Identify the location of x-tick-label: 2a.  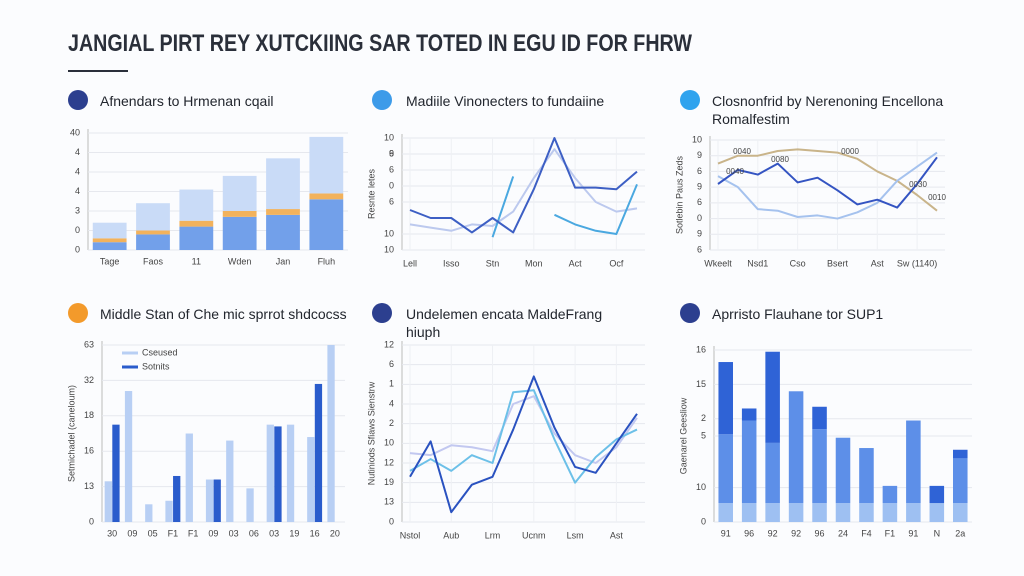
(960, 533).